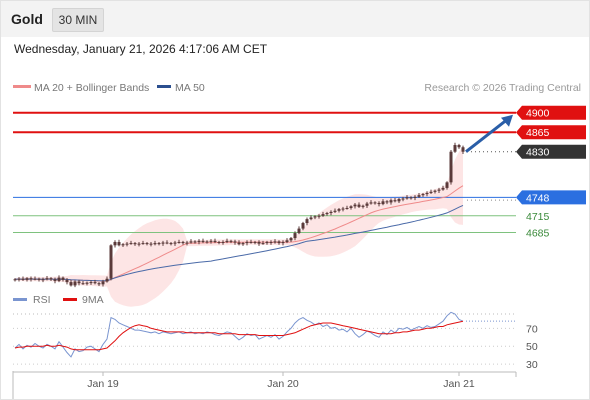 The image size is (590, 400). I want to click on resistance-label-4865: 4865, so click(538, 133).